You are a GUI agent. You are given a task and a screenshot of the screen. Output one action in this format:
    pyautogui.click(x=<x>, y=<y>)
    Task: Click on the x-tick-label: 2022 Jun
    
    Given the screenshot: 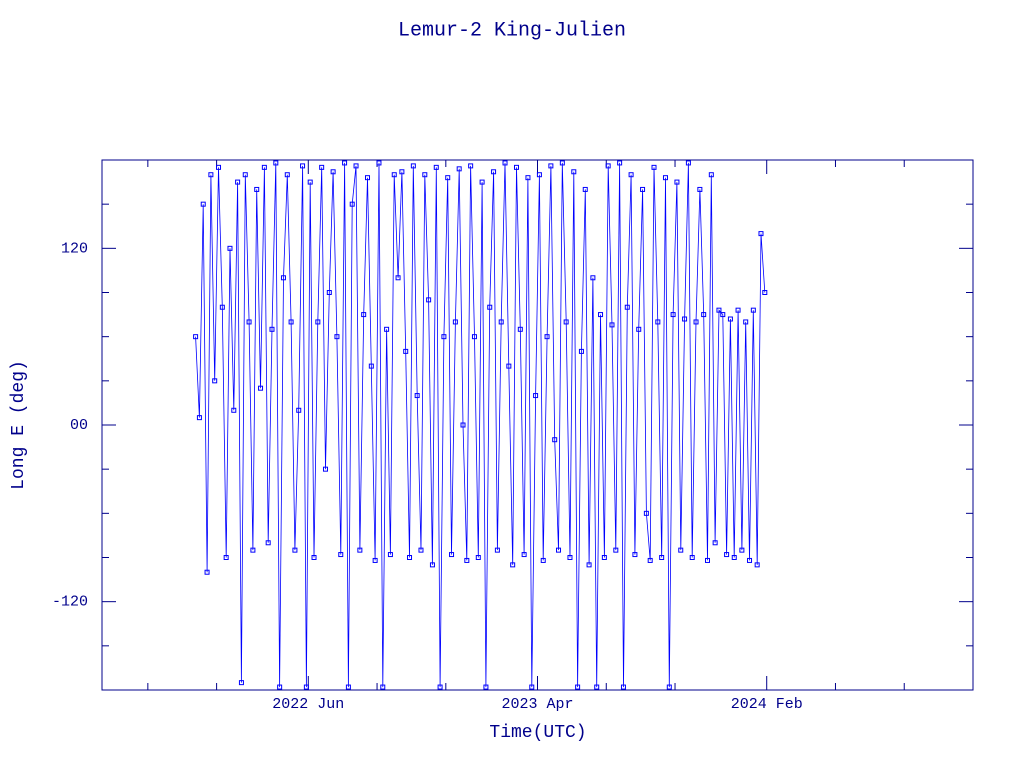 What is the action you would take?
    pyautogui.click(x=308, y=704)
    